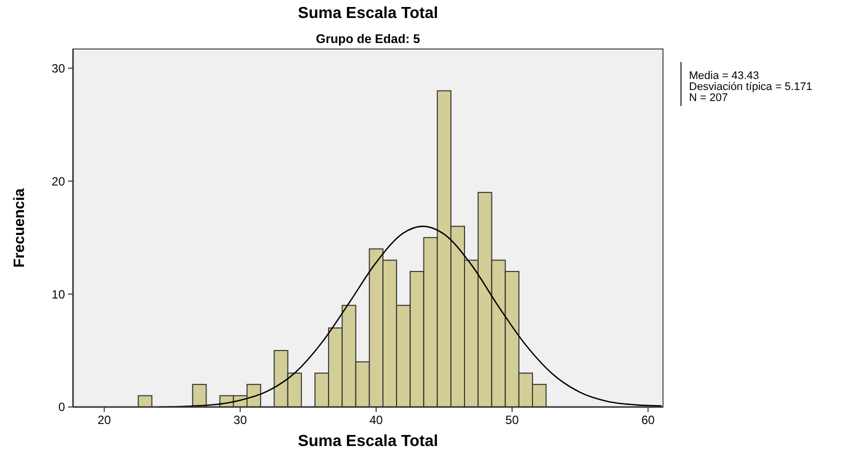  I want to click on y-tick-label: 30, so click(59, 68).